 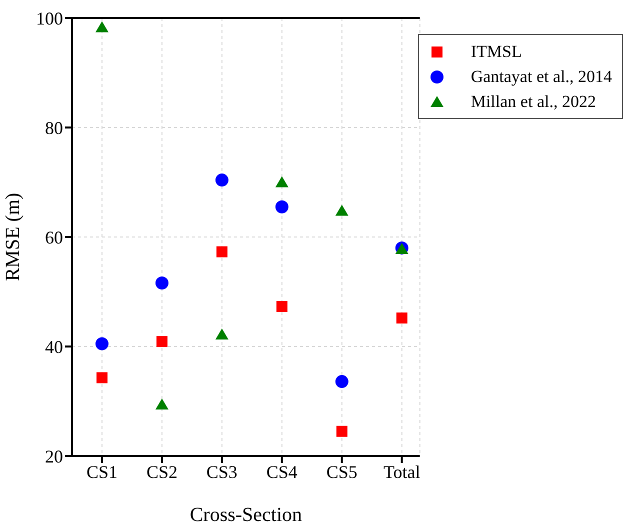 I want to click on x-axis-title: Cross-Section, so click(x=246, y=515).